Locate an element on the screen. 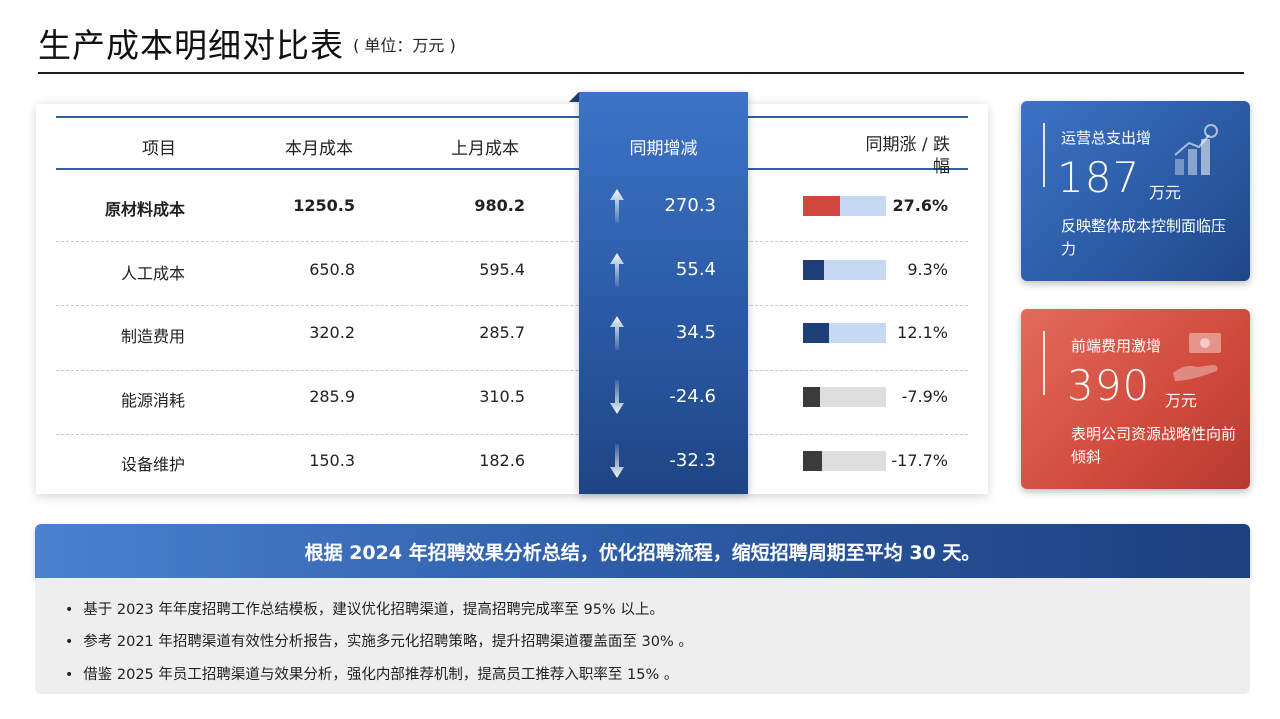 The height and width of the screenshot is (719, 1280). col-header-item: 项目 is located at coordinates (159, 149).